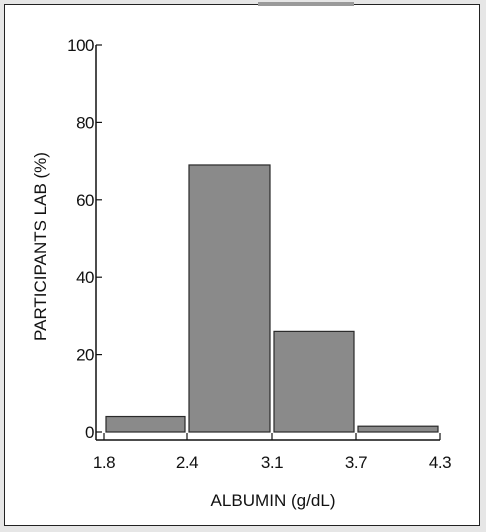  Describe the element at coordinates (356, 462) in the screenshot. I see `x-tick-label-3: 3.7` at that location.